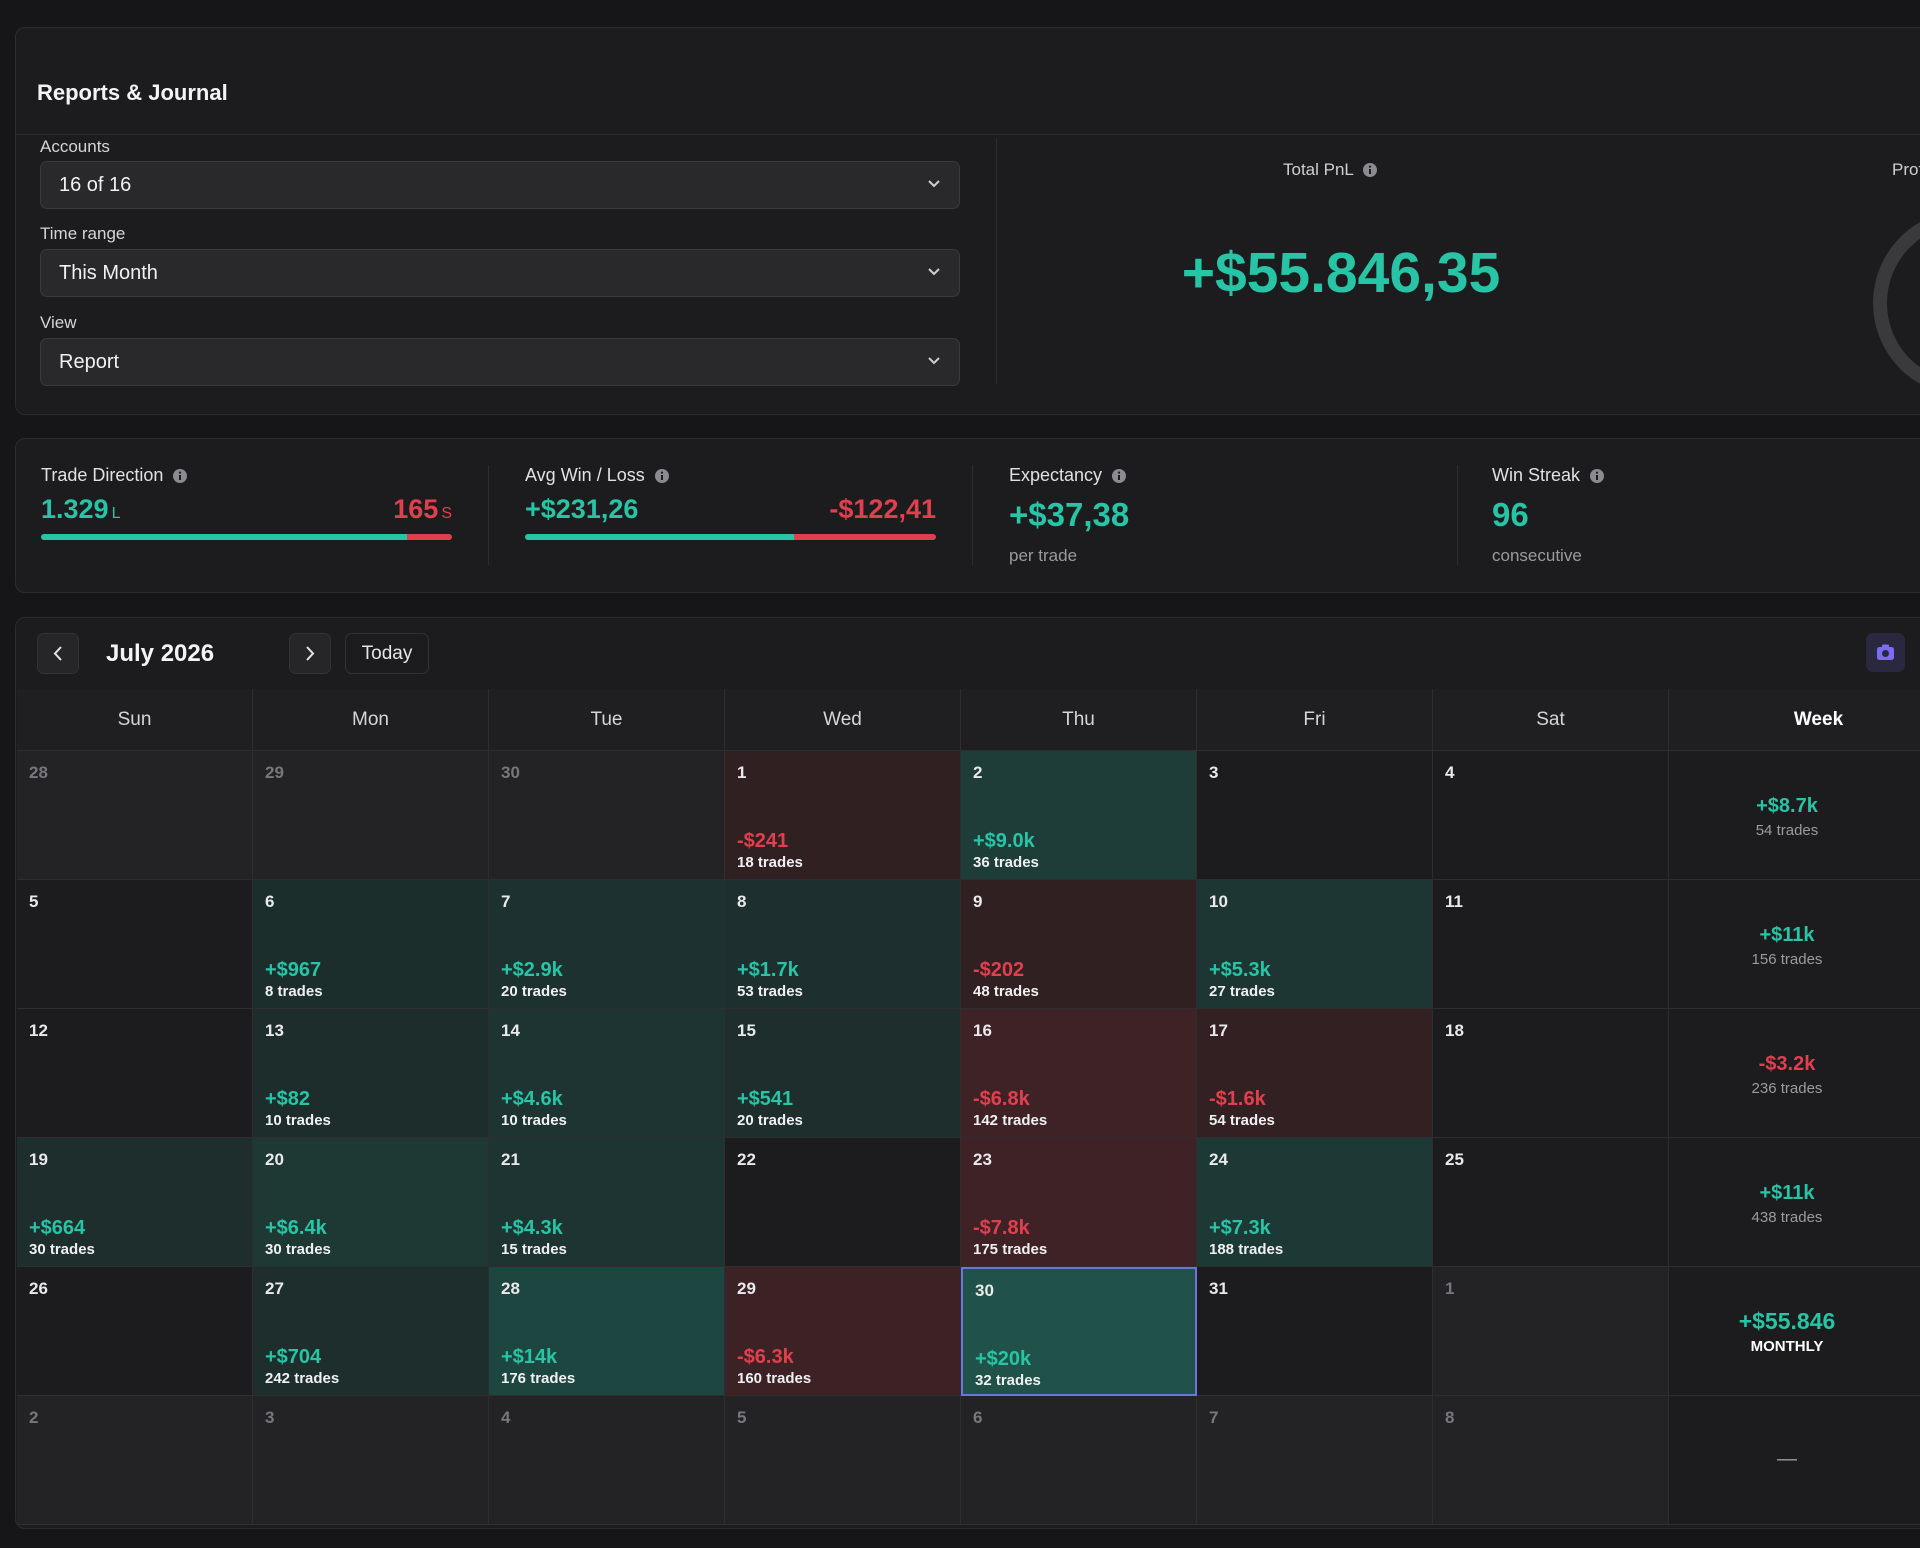 This screenshot has width=1920, height=1548. What do you see at coordinates (1315, 1331) in the screenshot?
I see `day-cell: 31` at bounding box center [1315, 1331].